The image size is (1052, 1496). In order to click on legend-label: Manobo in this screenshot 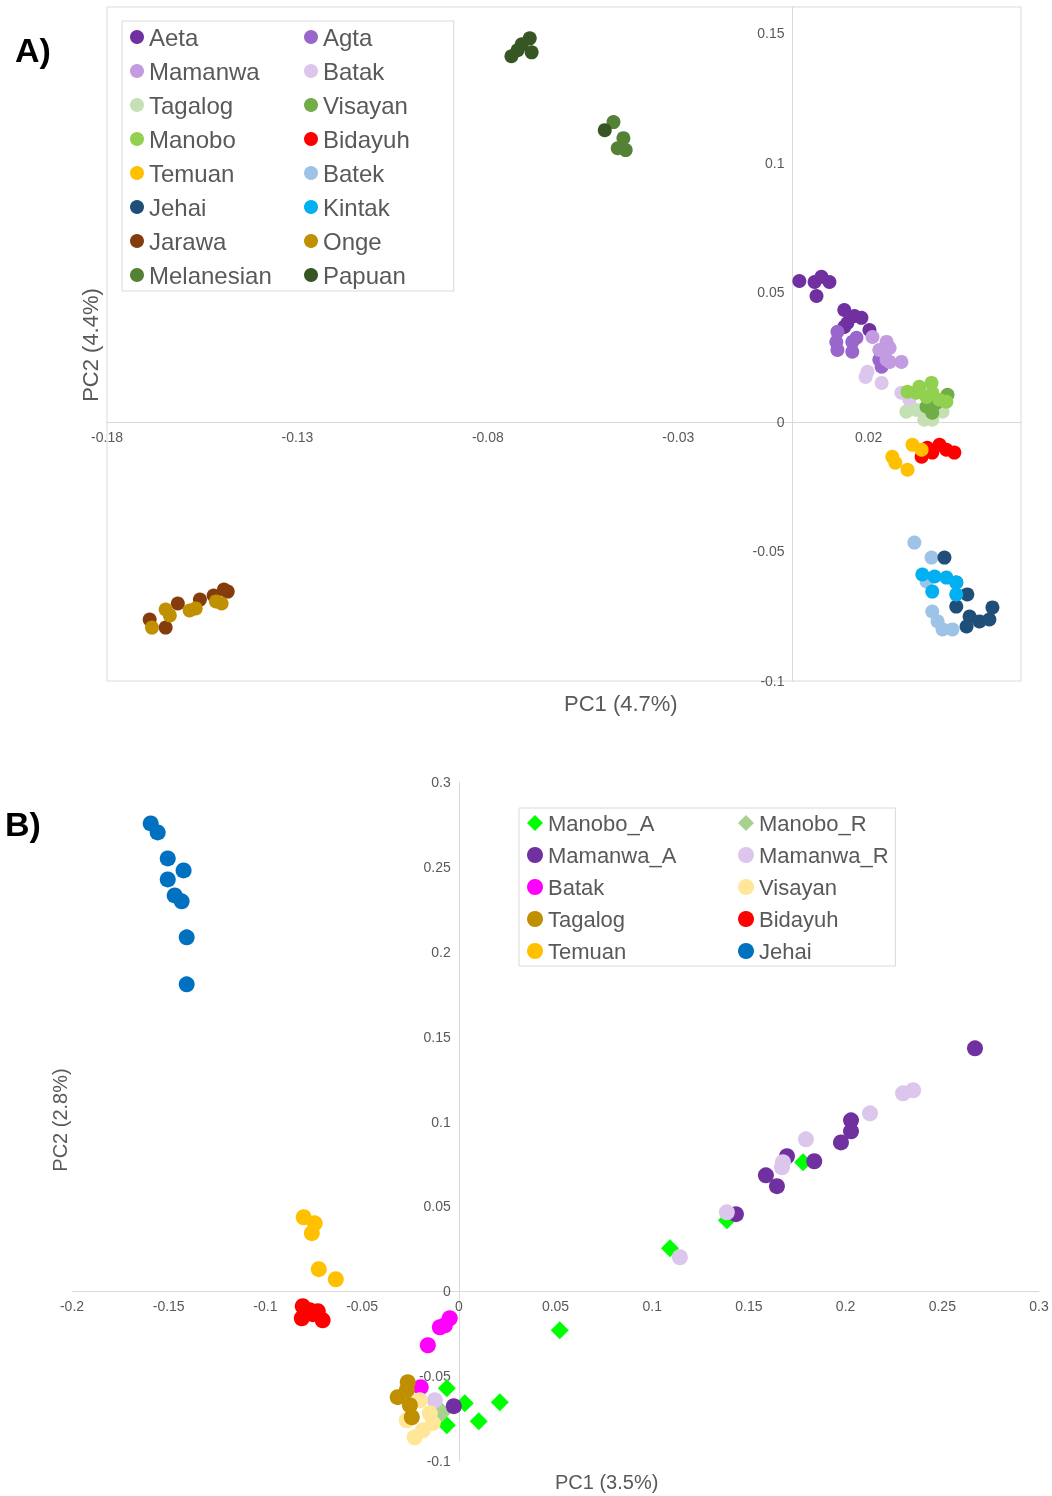, I will do `click(192, 139)`.